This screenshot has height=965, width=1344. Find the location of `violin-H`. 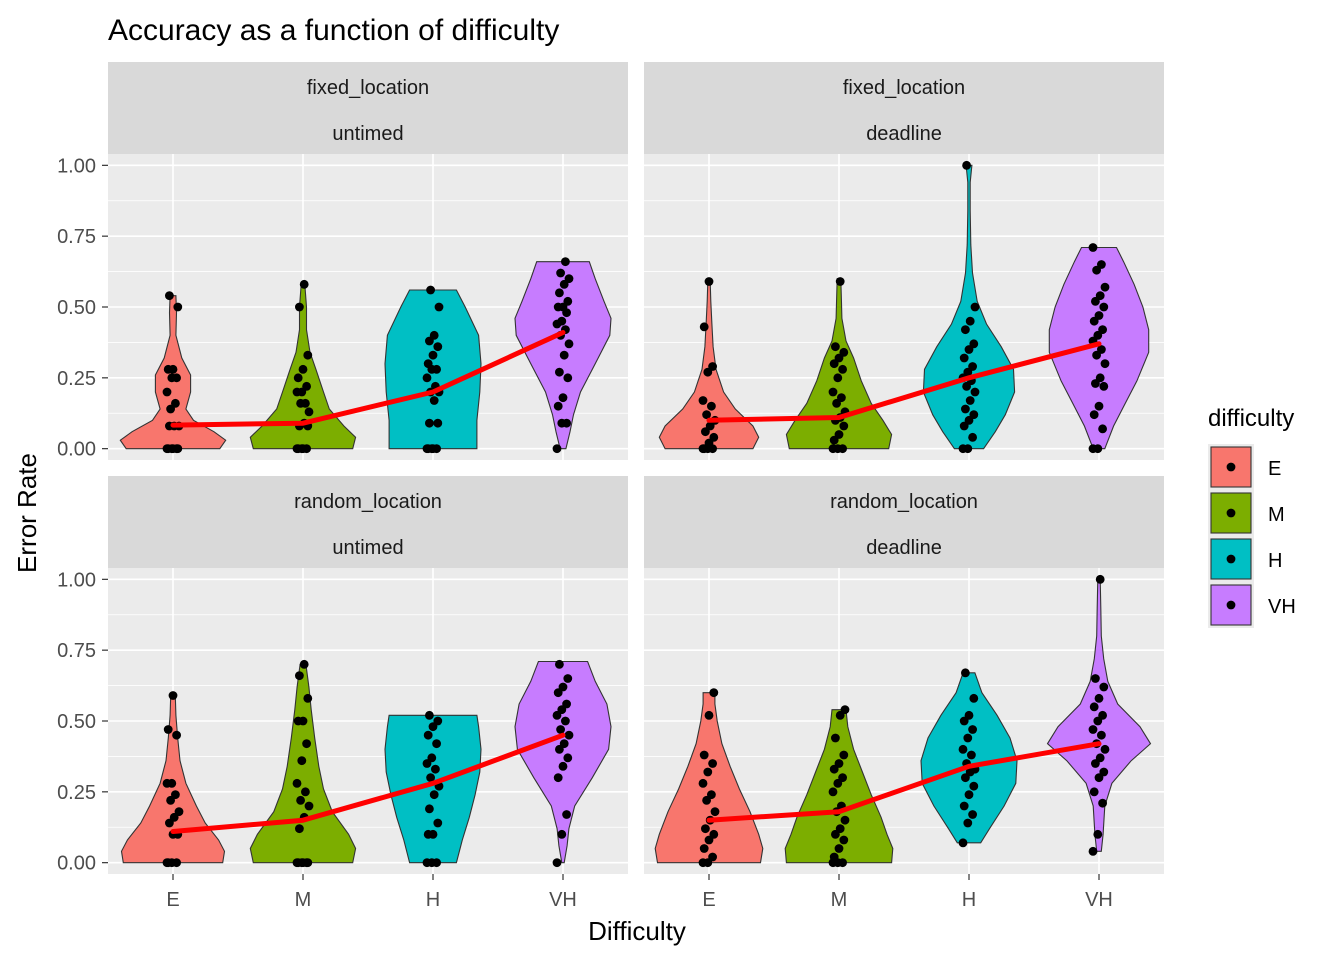

violin-H is located at coordinates (433, 789).